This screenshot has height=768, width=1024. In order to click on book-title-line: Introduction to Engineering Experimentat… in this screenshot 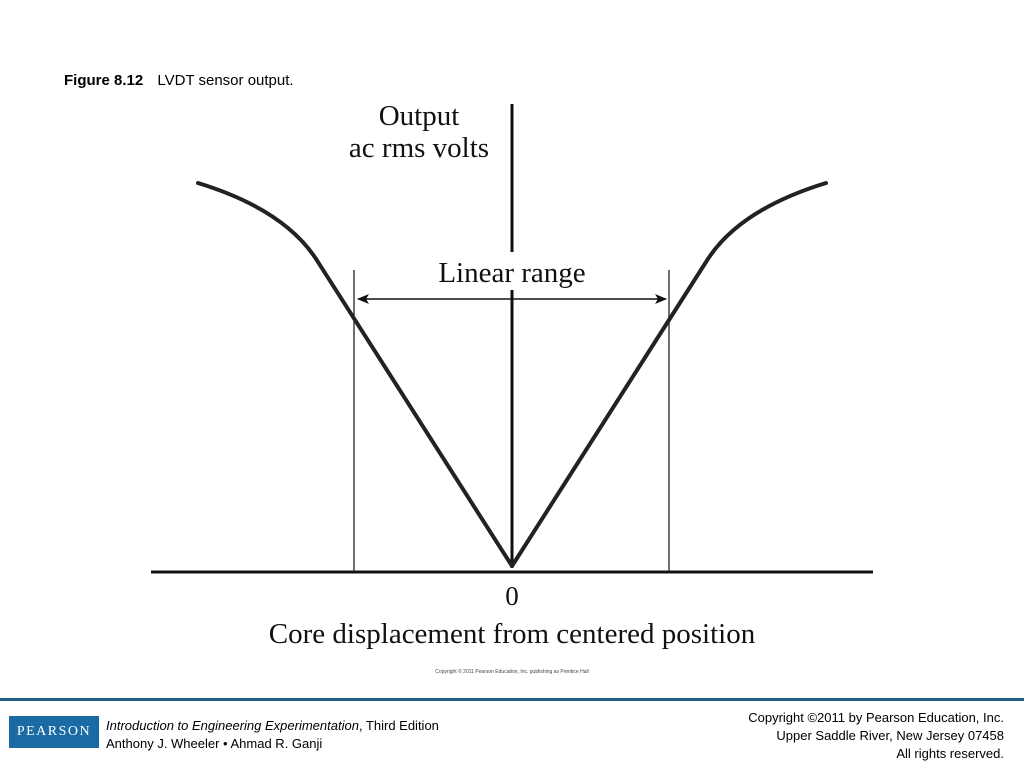, I will do `click(272, 726)`.